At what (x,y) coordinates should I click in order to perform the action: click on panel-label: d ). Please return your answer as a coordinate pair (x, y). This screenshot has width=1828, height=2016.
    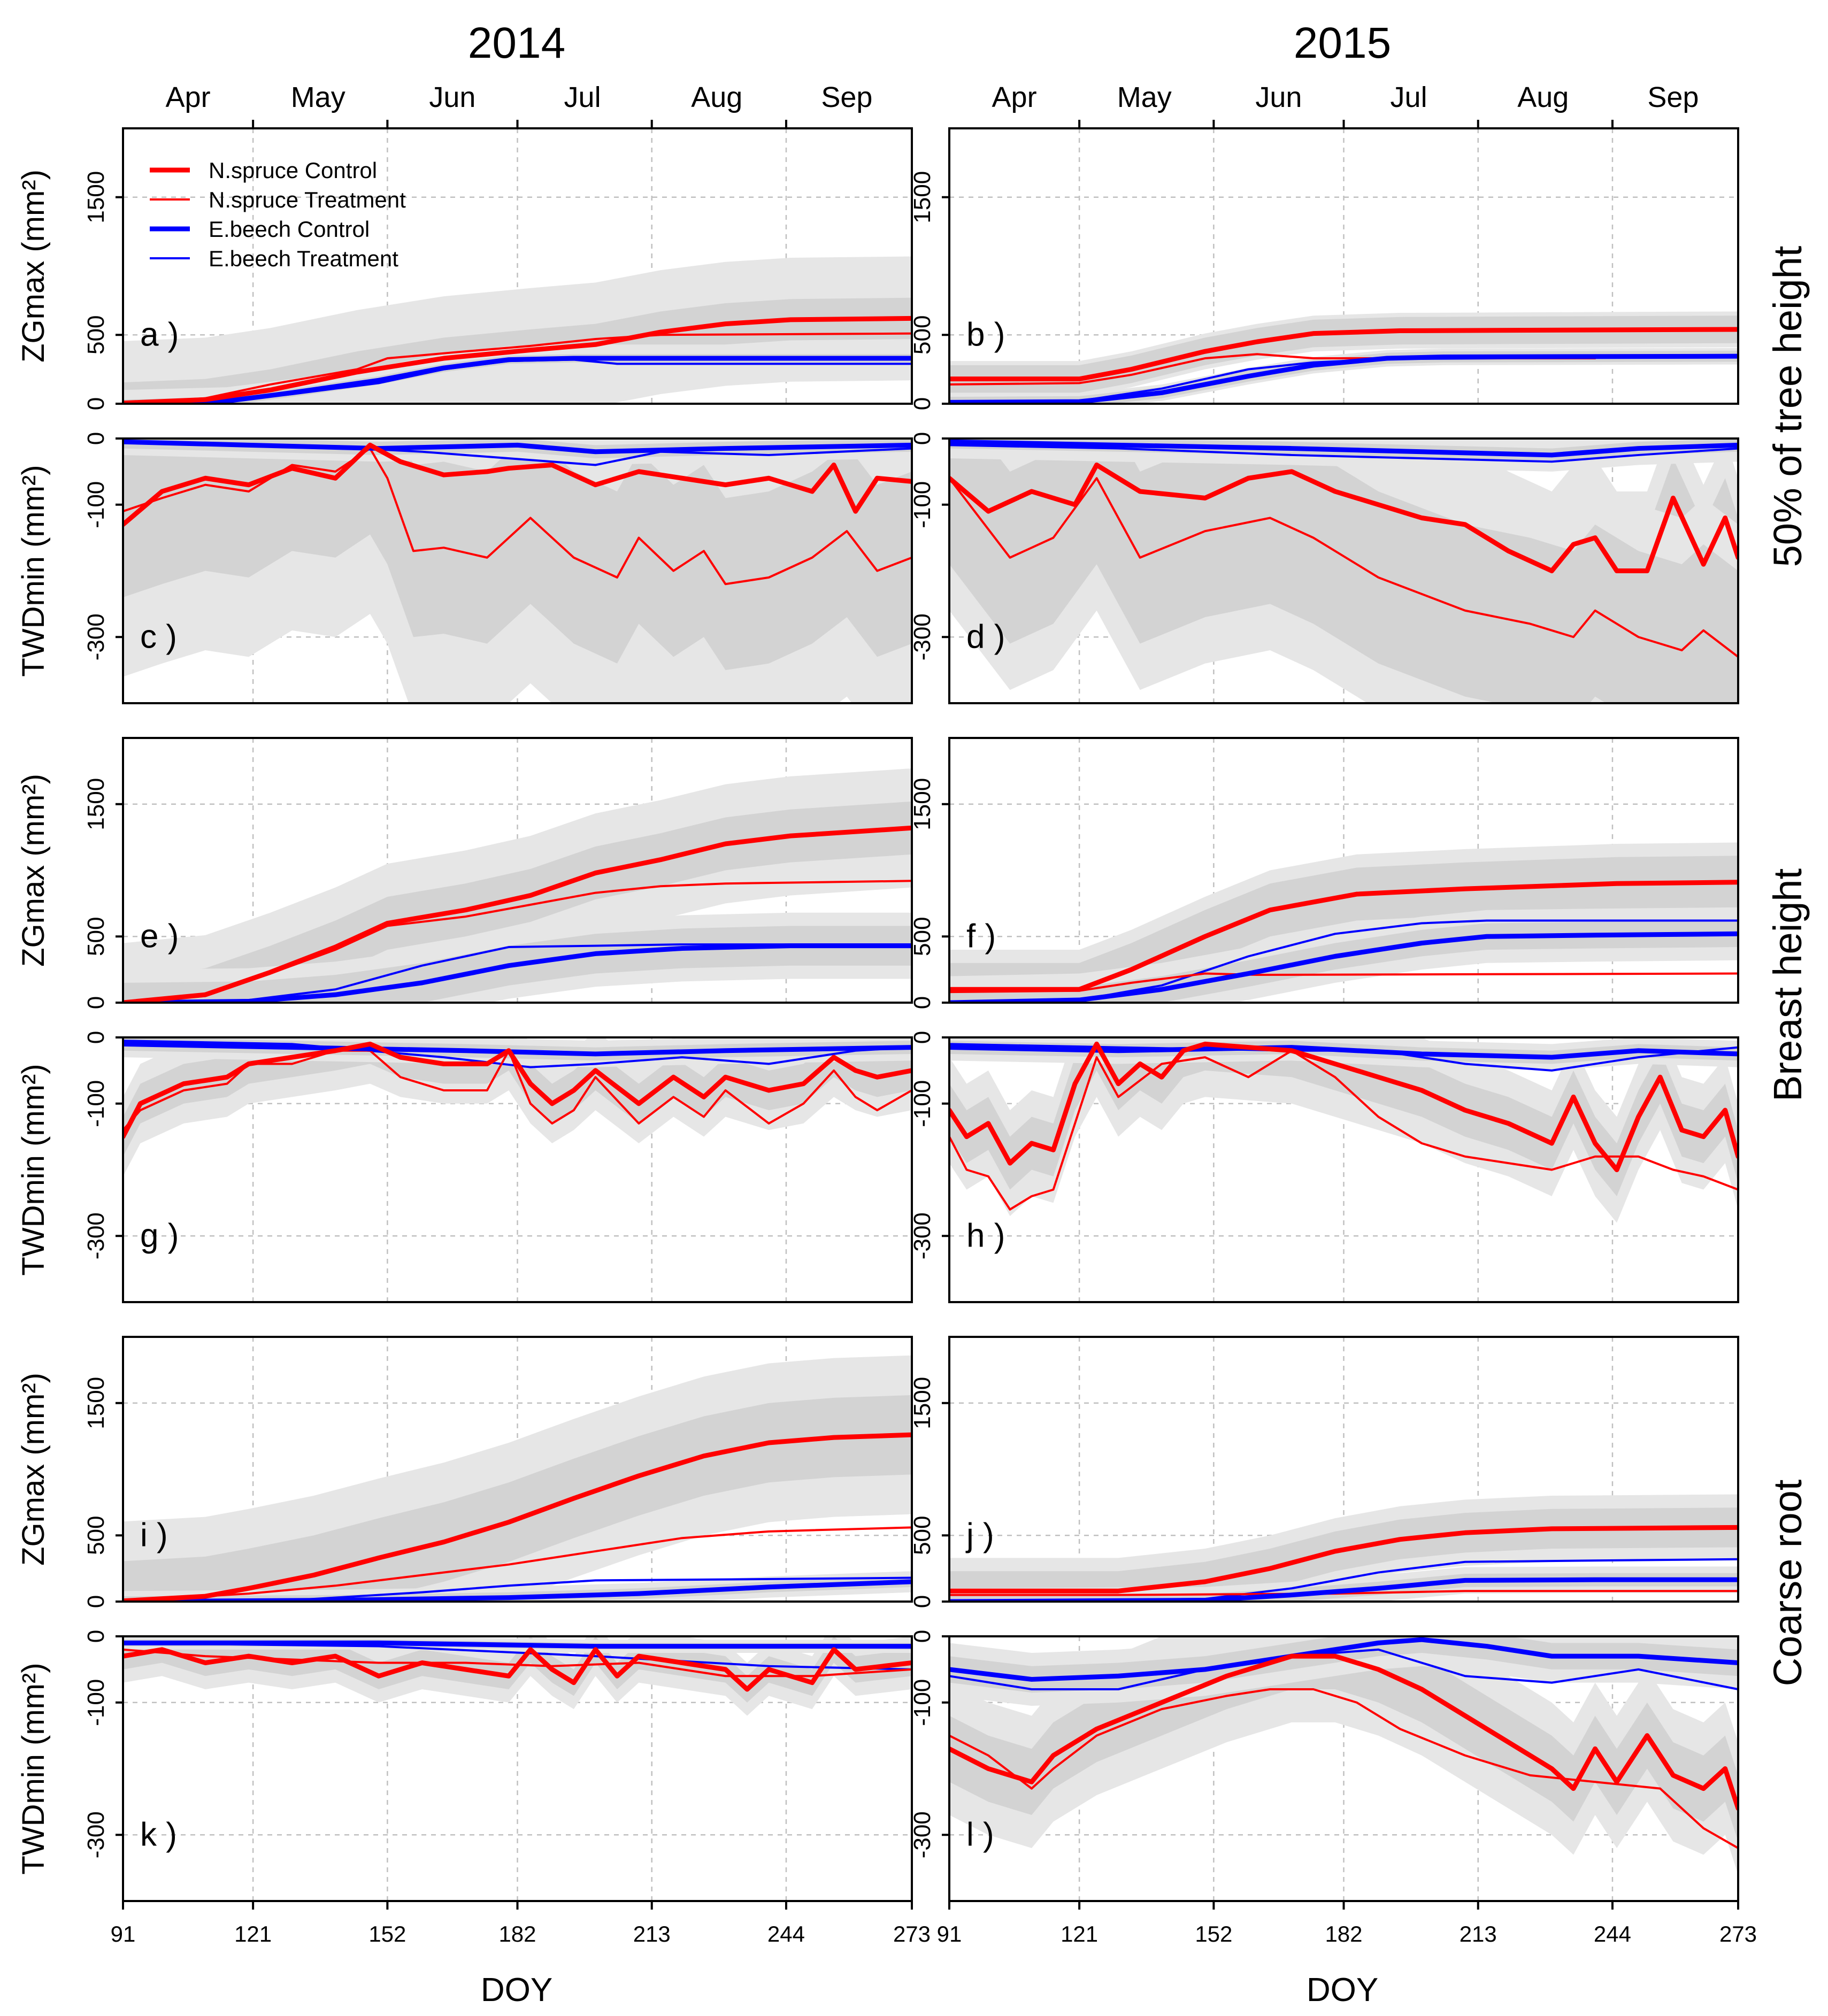
    Looking at the image, I should click on (985, 636).